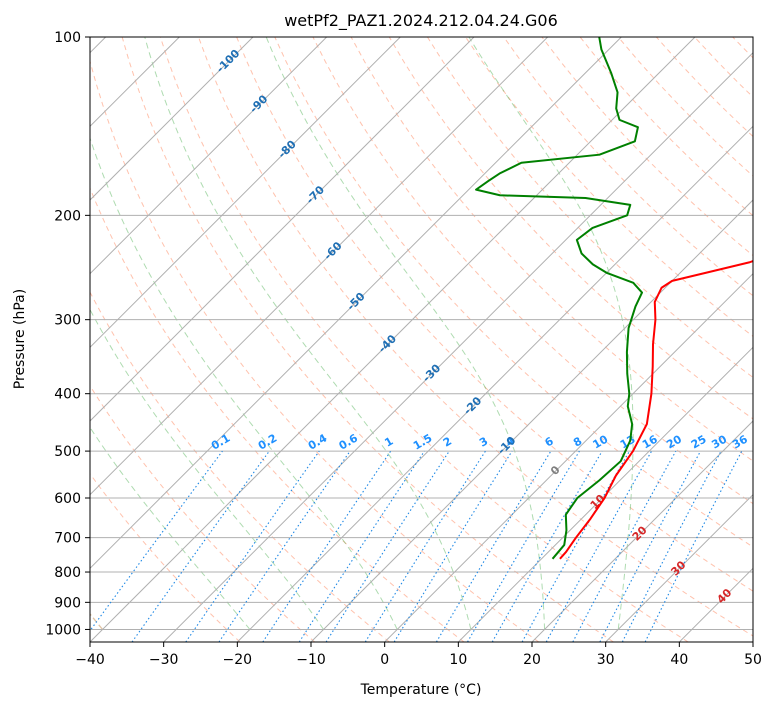  What do you see at coordinates (238, 660) in the screenshot?
I see `x-tick-label: −20` at bounding box center [238, 660].